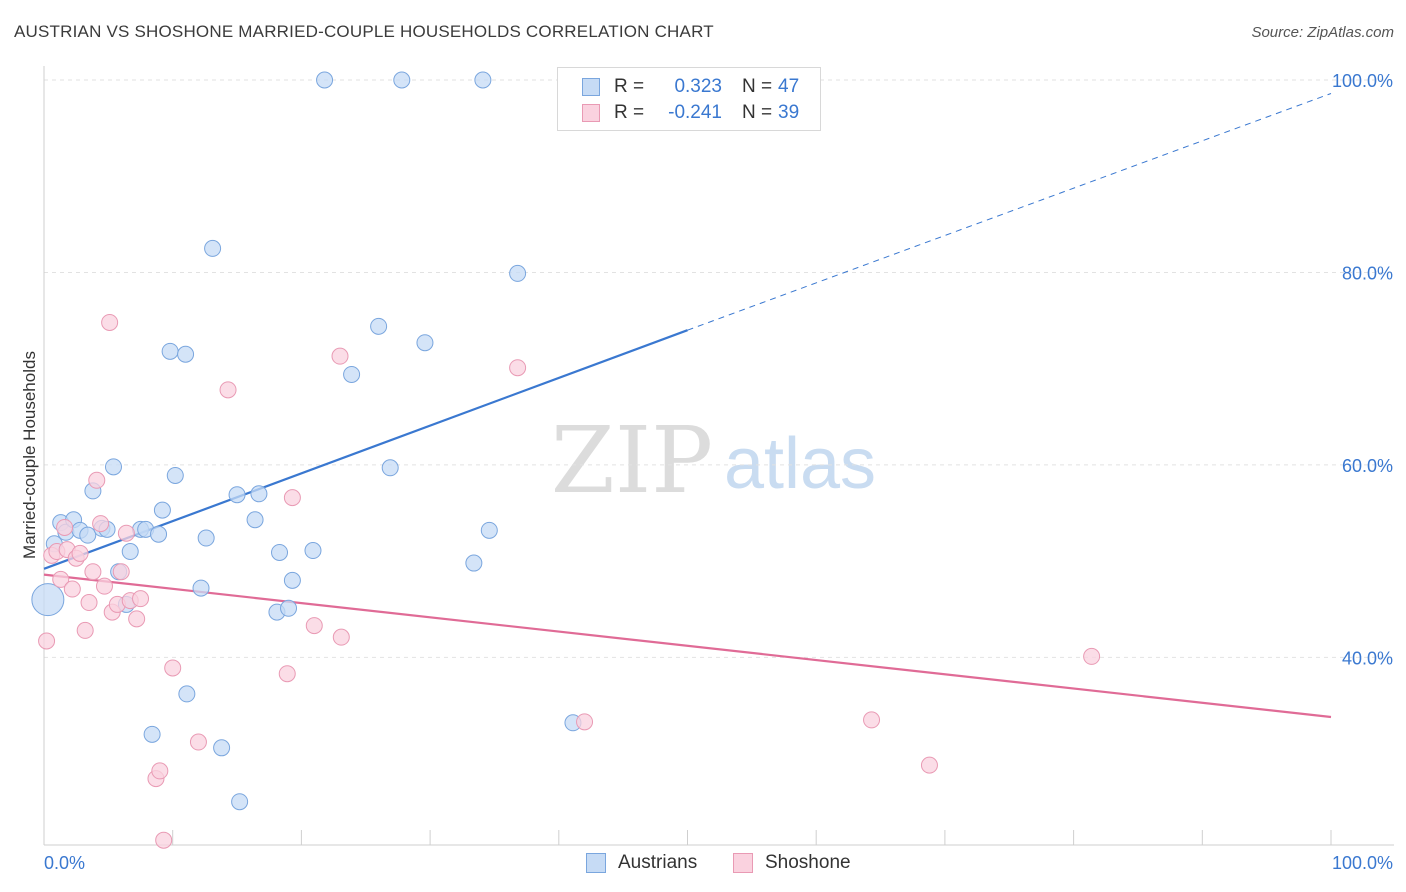 This screenshot has width=1406, height=892. I want to click on legend-row-austrians: R = 0.323 N = 47, so click(690, 87).